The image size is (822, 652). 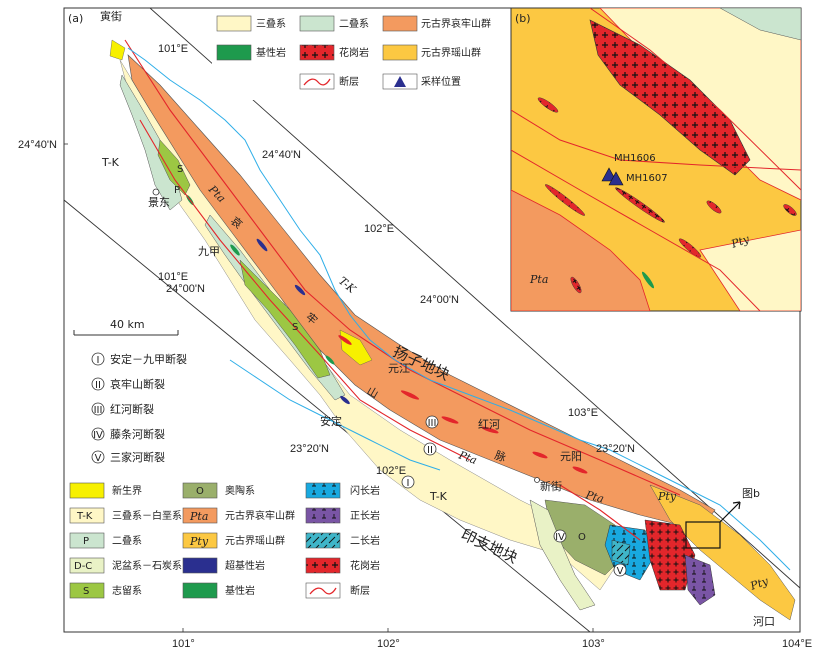 What do you see at coordinates (98, 435) in the screenshot?
I see `svg-text: IV` at bounding box center [98, 435].